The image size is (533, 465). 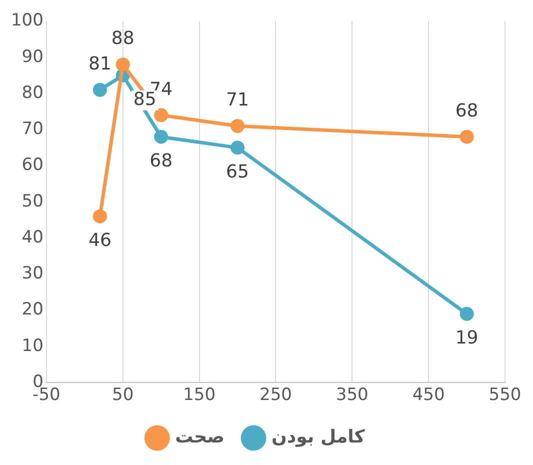 What do you see at coordinates (505, 395) in the screenshot?
I see `x-tick-label: 550` at bounding box center [505, 395].